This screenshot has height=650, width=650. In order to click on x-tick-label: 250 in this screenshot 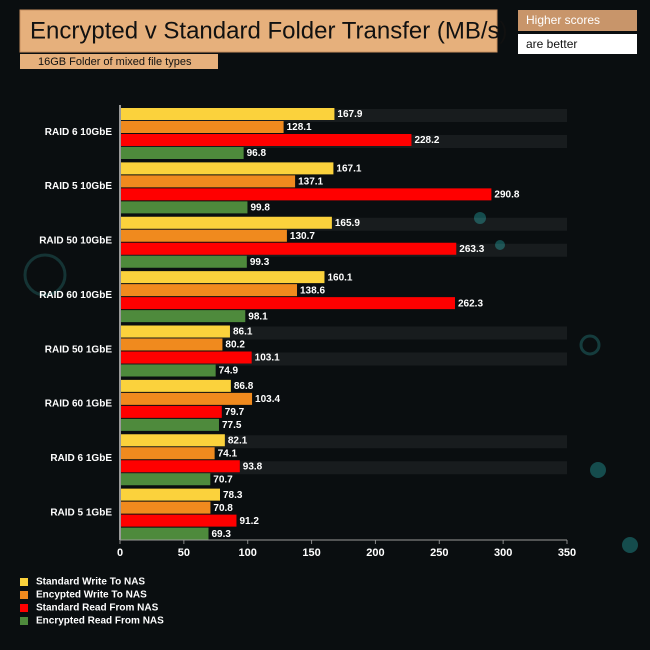, I will do `click(439, 553)`.